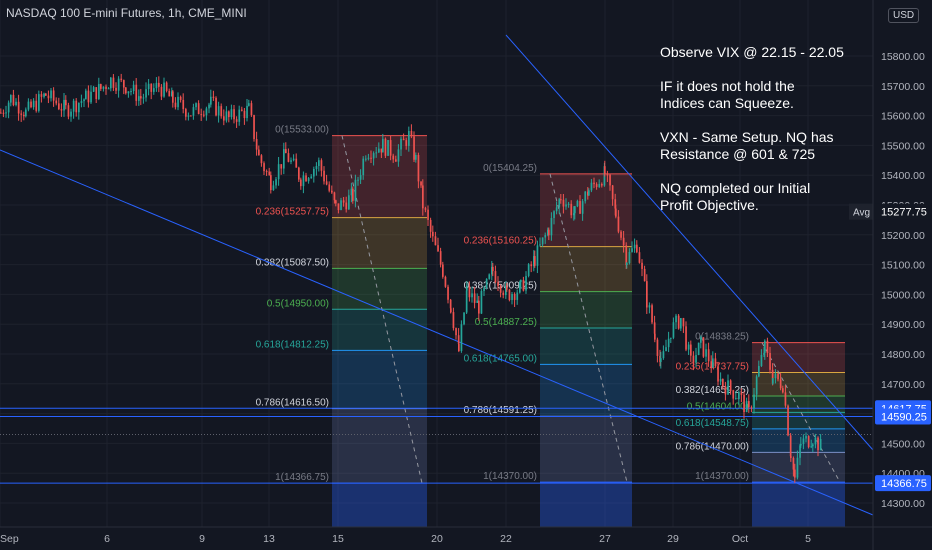 Image resolution: width=932 pixels, height=550 pixels. What do you see at coordinates (298, 303) in the screenshot?
I see `fib-level-label: 0.5(14950.00)` at bounding box center [298, 303].